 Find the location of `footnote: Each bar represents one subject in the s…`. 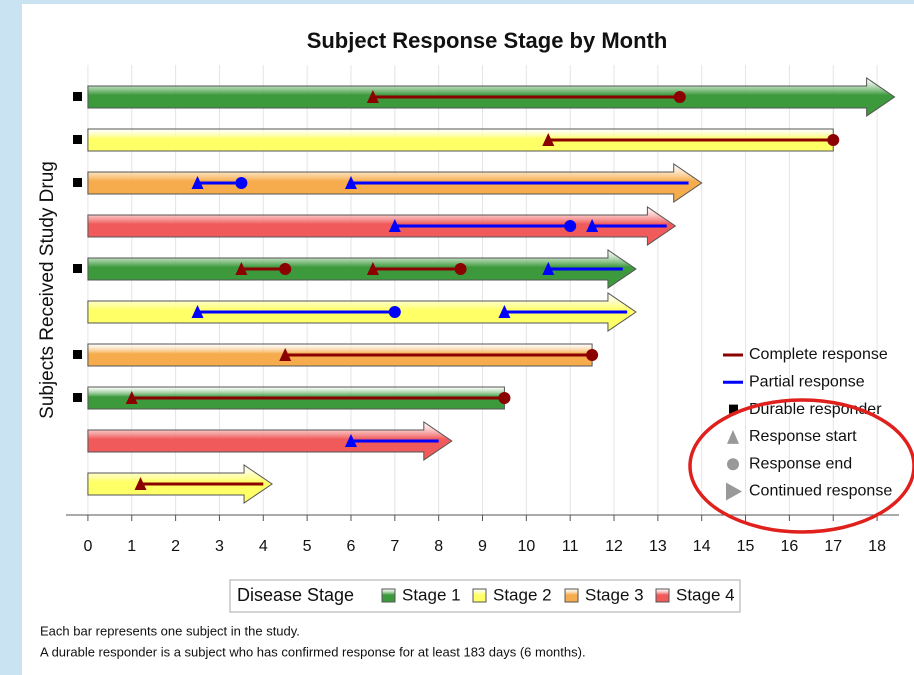

footnote: Each bar represents one subject in the s… is located at coordinates (170, 630).